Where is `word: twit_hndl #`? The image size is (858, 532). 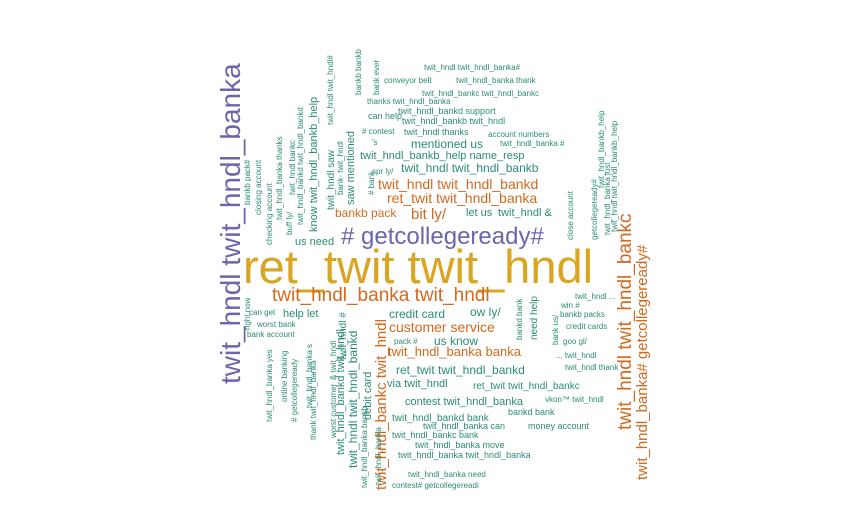
word: twit_hndl # is located at coordinates (343, 336).